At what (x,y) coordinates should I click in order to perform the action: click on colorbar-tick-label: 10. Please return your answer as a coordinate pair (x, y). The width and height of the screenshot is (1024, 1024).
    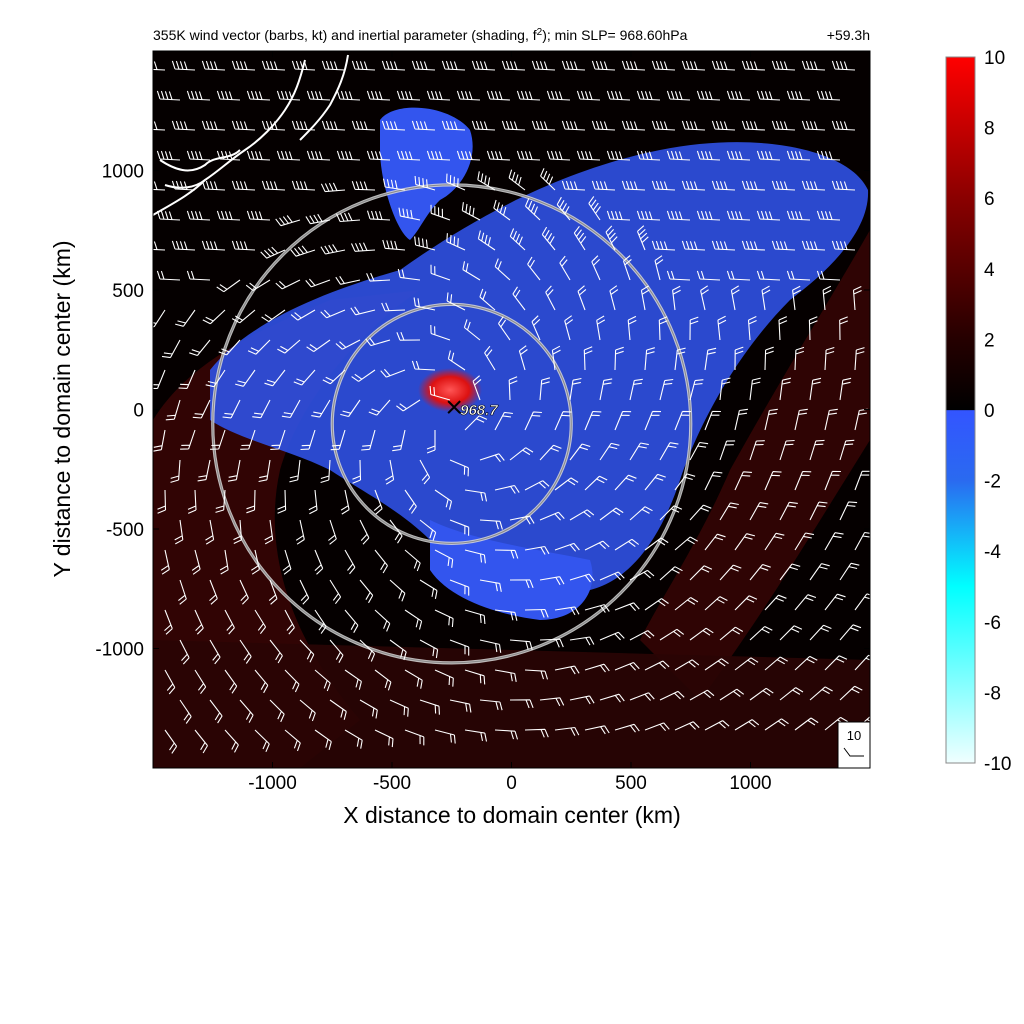
    Looking at the image, I should click on (994, 58).